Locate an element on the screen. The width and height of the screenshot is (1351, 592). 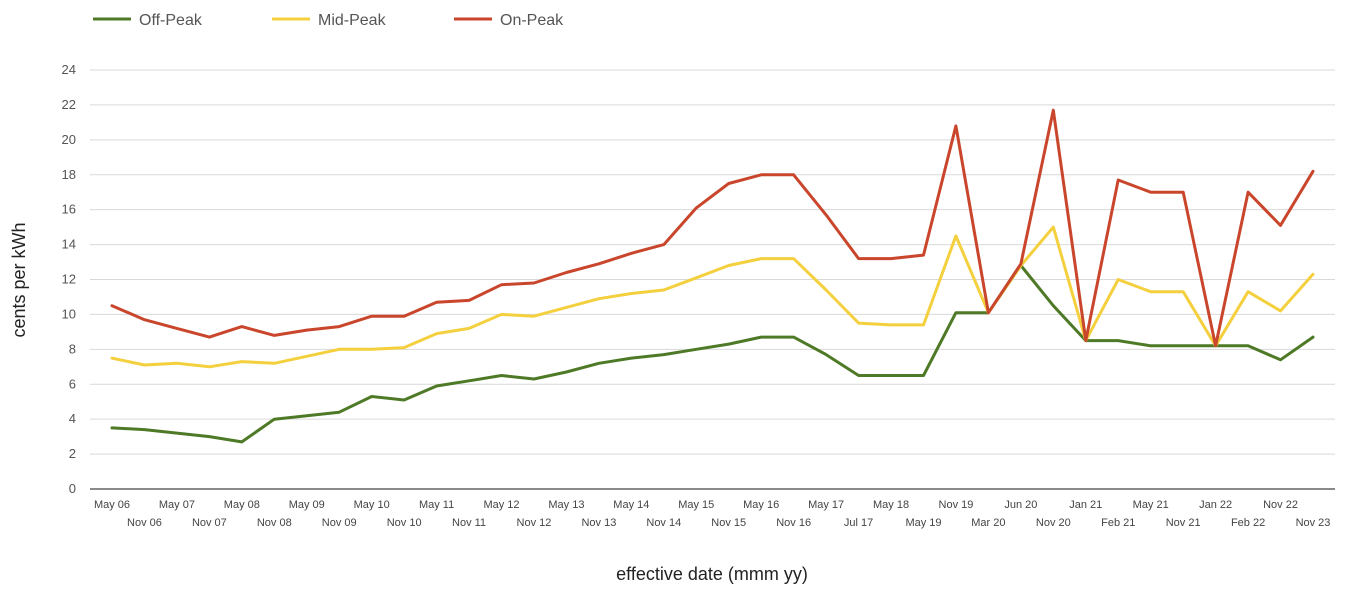
x-tick-label: Nov 19 is located at coordinates (956, 505).